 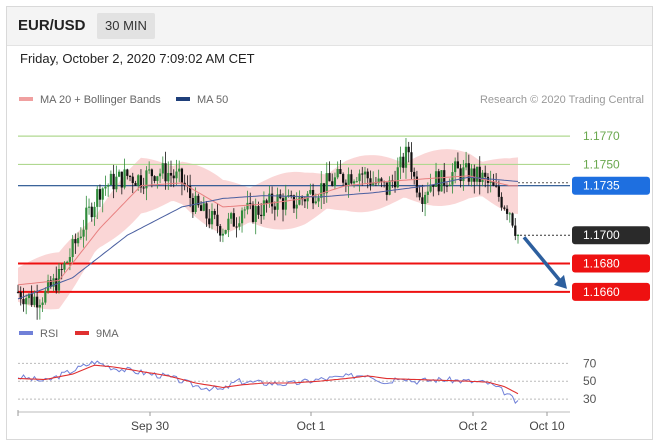 I want to click on level-badge-1.1700, so click(x=611, y=235).